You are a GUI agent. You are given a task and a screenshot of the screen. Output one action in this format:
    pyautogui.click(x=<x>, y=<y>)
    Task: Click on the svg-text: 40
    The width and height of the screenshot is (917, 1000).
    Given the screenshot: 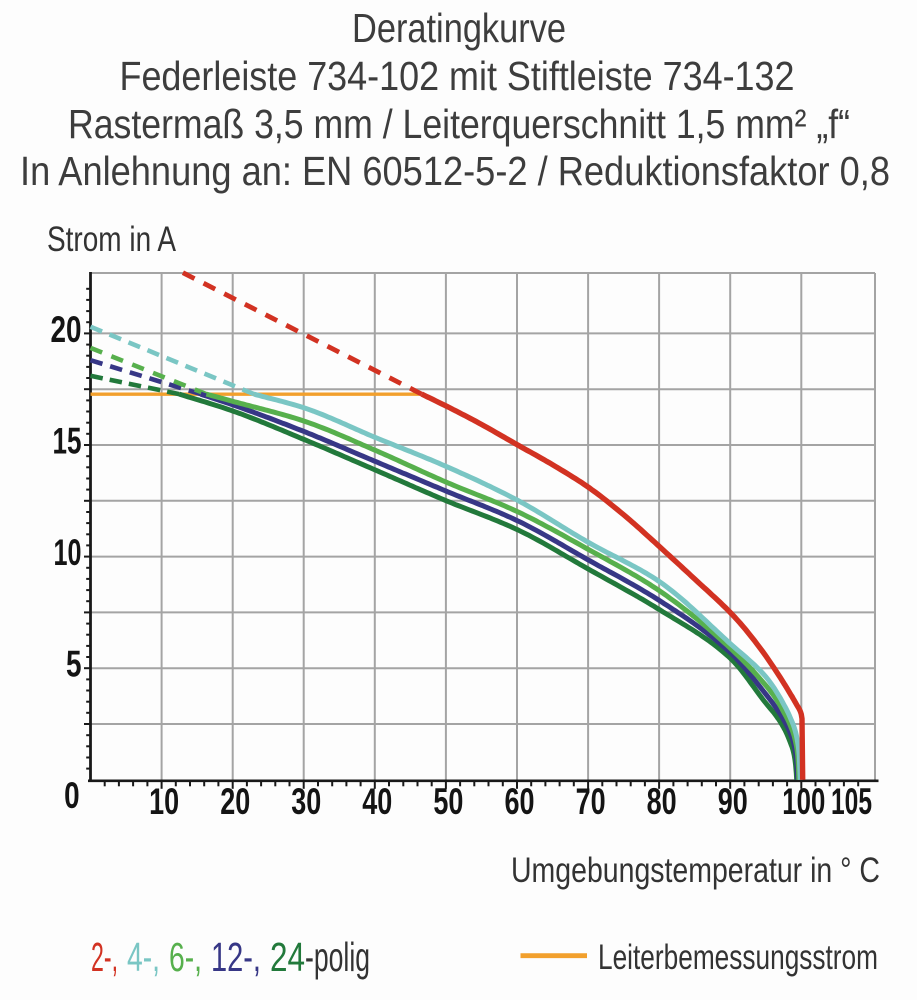 What is the action you would take?
    pyautogui.click(x=377, y=801)
    